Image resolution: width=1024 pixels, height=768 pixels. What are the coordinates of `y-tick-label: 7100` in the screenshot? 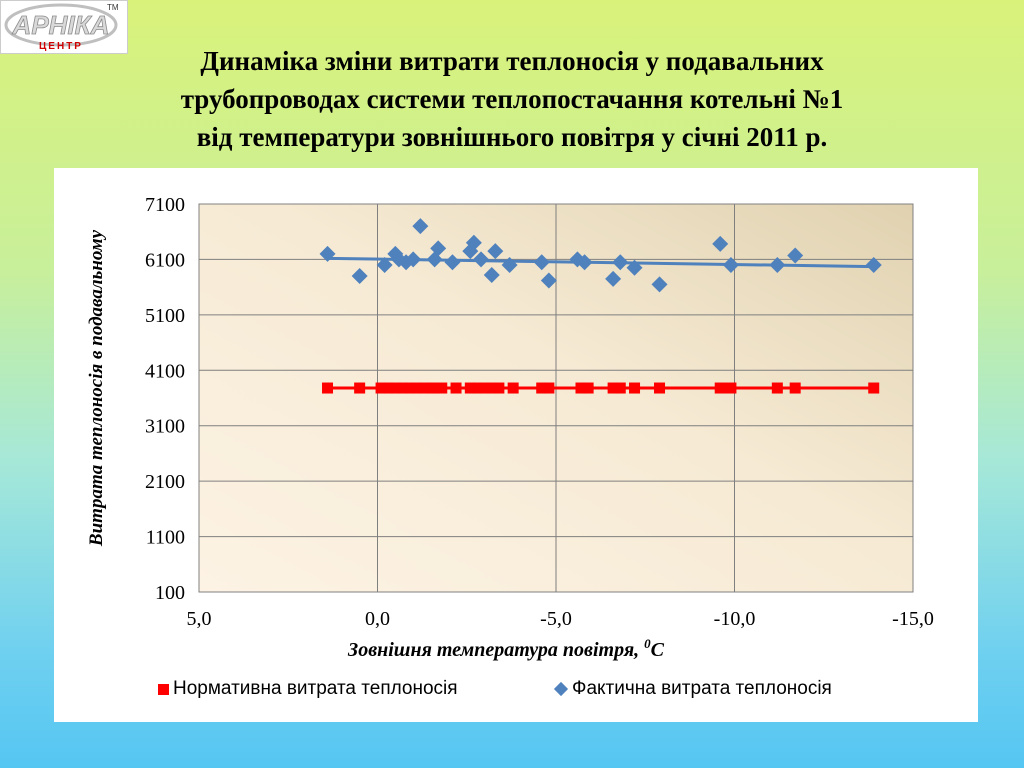 It's located at (165, 205).